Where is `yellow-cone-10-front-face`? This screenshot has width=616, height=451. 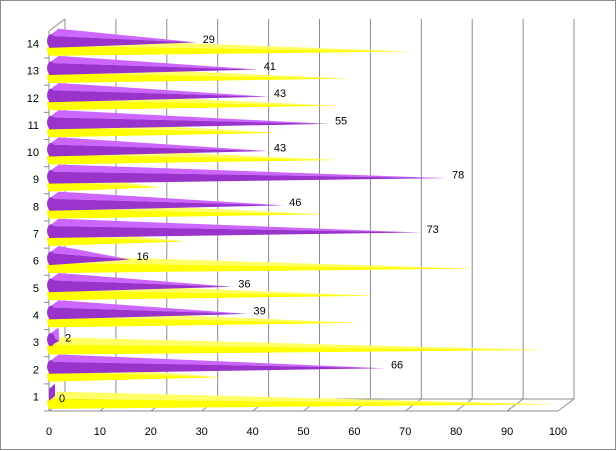
yellow-cone-10-front-face is located at coordinates (194, 159).